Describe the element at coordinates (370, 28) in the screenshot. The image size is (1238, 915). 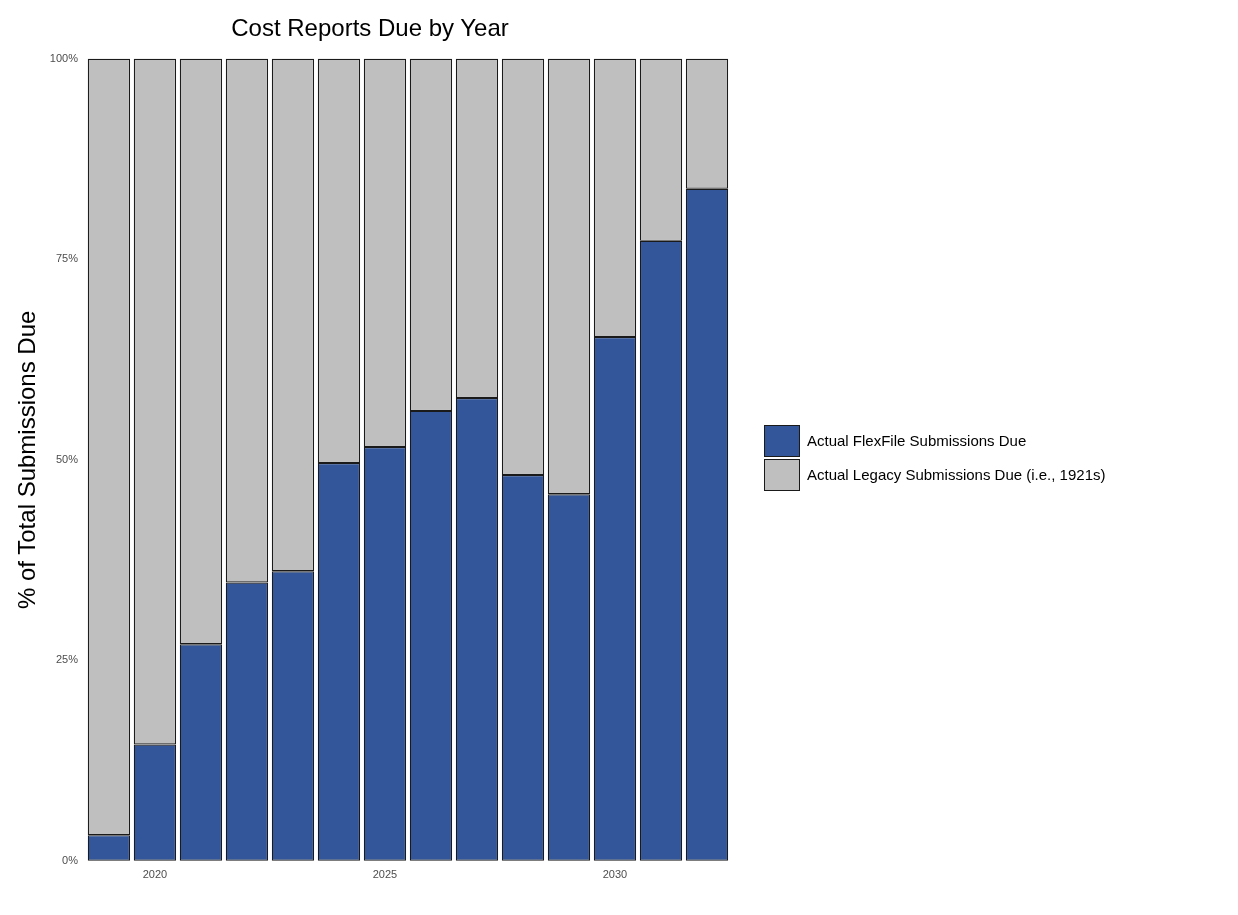
I see `chart-title: Cost Reports Due by Year` at that location.